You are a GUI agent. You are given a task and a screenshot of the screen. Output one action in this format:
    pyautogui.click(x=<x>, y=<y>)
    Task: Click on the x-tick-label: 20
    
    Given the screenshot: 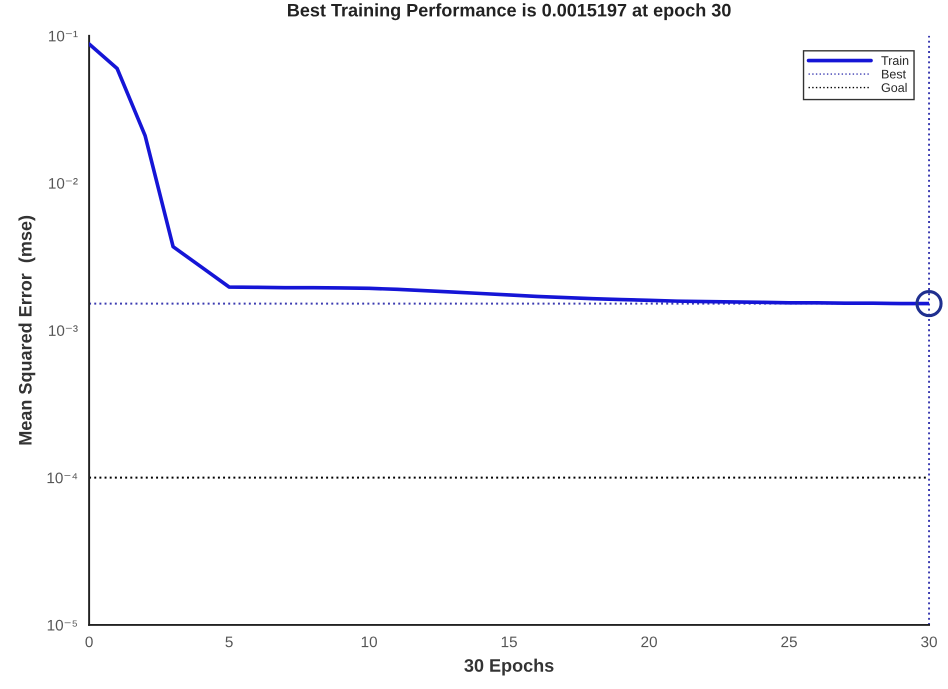 What is the action you would take?
    pyautogui.click(x=649, y=642)
    